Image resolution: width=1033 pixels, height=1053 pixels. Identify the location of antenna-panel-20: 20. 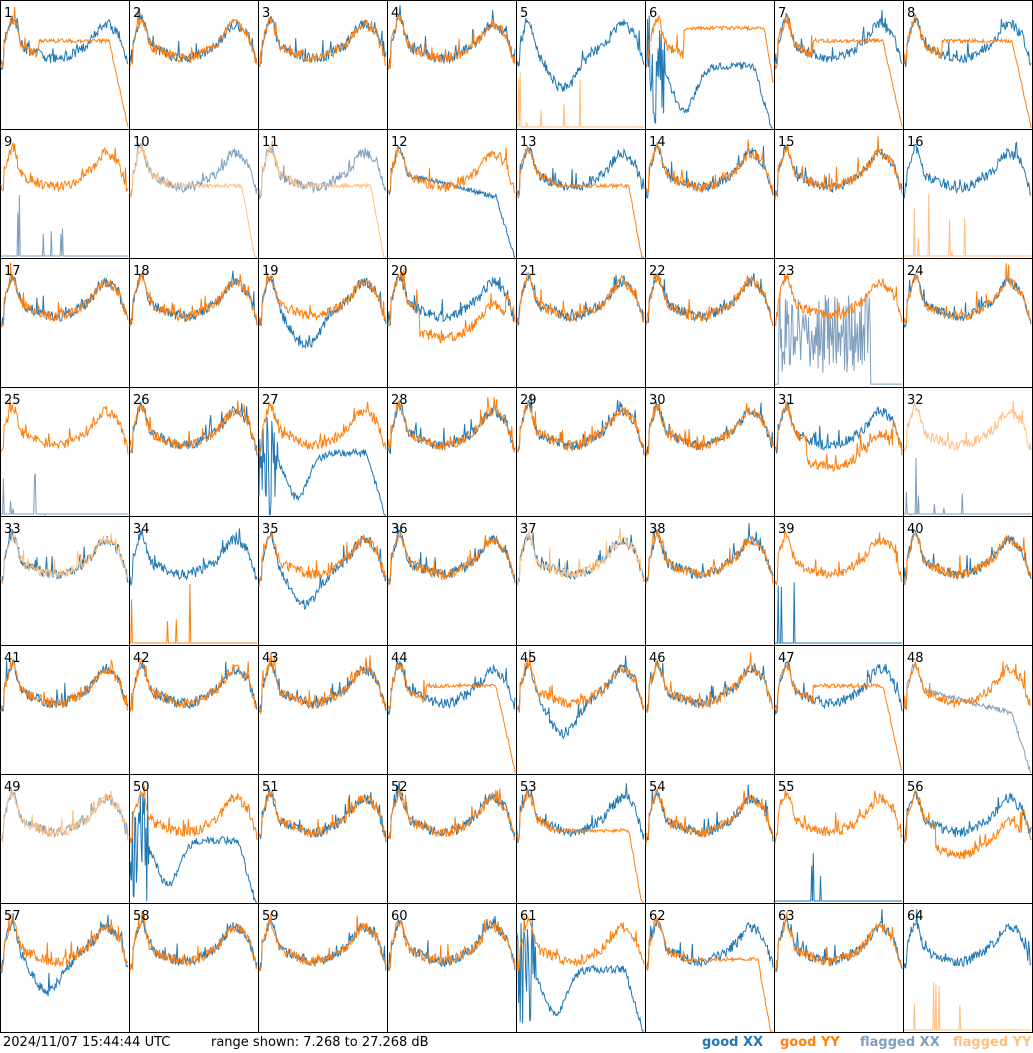
(452, 323).